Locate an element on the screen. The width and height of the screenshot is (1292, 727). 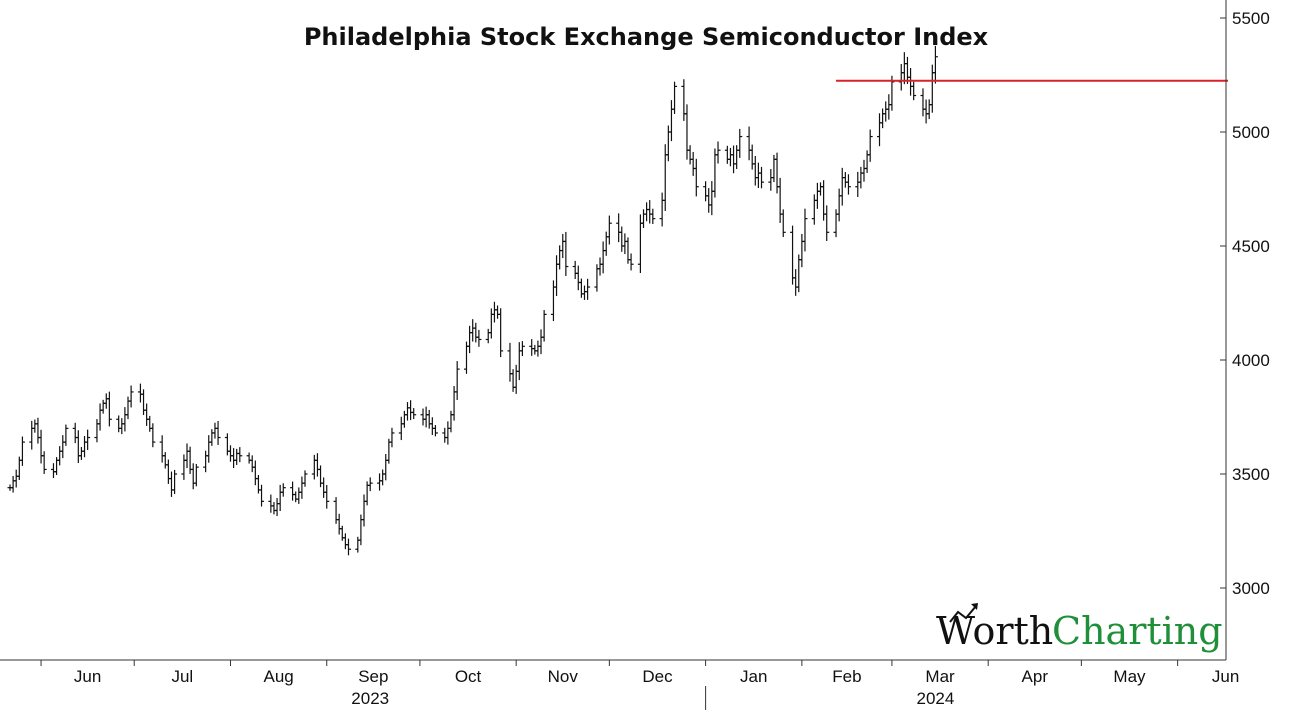
y-tick-label: 3500 is located at coordinates (1251, 474).